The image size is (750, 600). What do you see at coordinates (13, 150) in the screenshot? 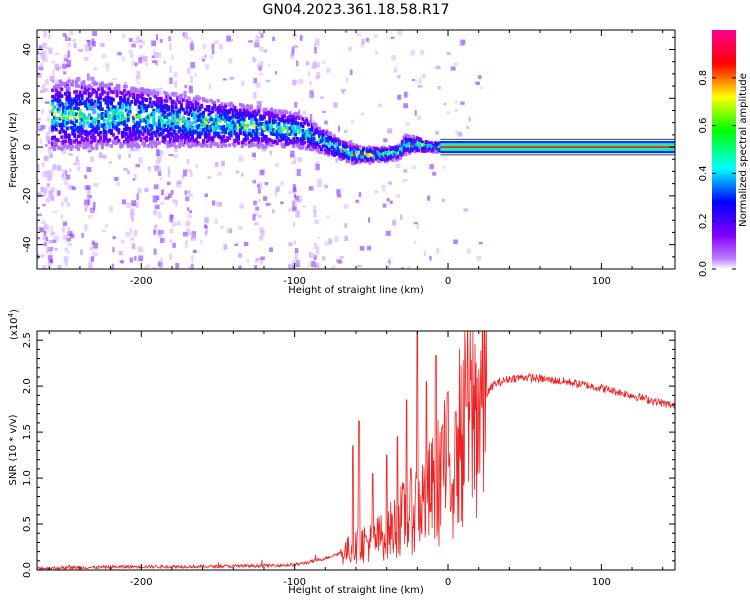
I see `spectrogram-y-label: Frequency (Hz)` at bounding box center [13, 150].